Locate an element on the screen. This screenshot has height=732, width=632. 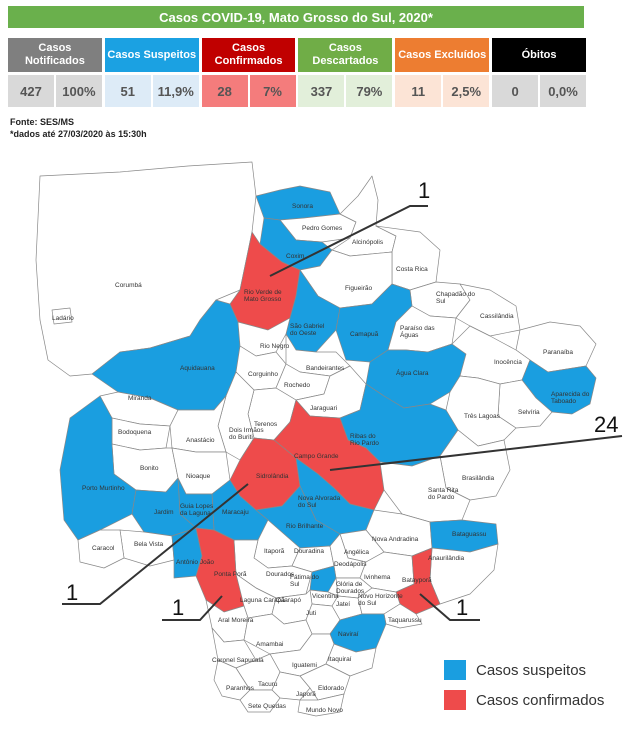
stat-notificados: Casos Notificados 427 100% is located at coordinates (55, 72).